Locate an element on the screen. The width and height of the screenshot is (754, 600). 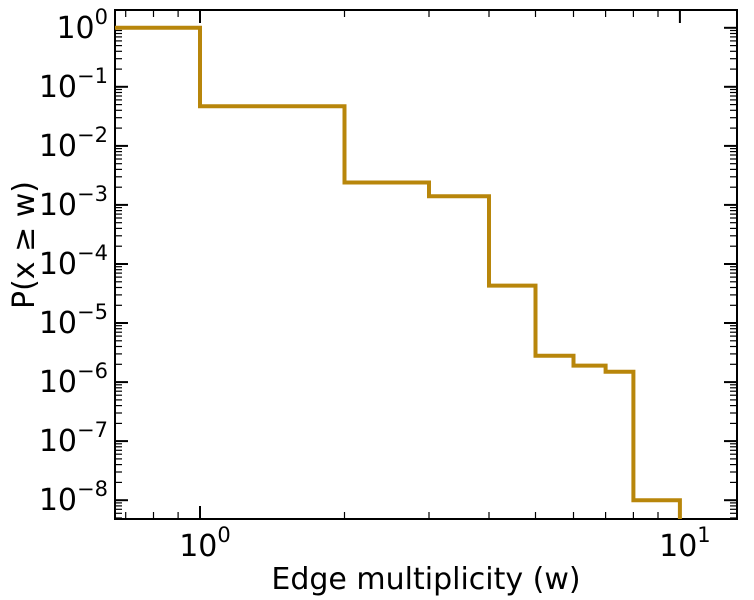
tick-exponent: −7 is located at coordinates (92, 430).